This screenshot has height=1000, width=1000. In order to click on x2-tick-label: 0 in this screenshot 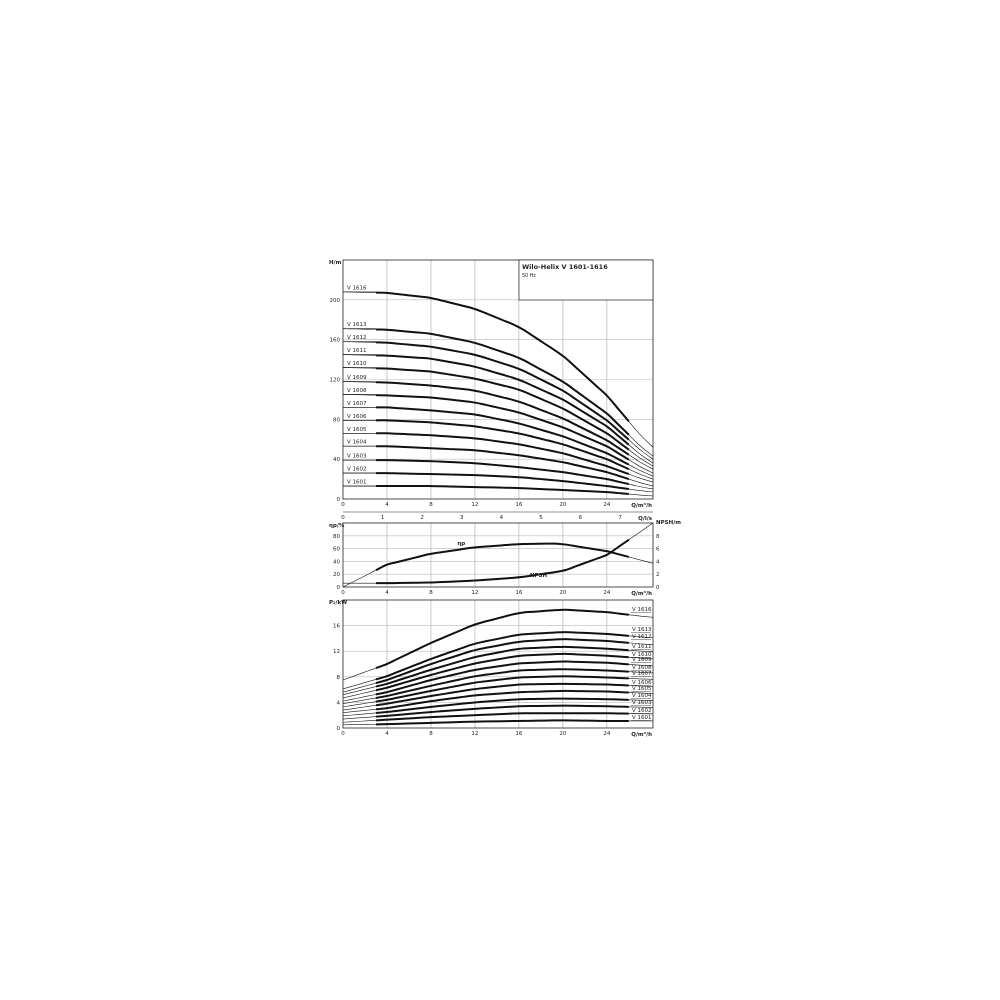, I will do `click(343, 518)`.